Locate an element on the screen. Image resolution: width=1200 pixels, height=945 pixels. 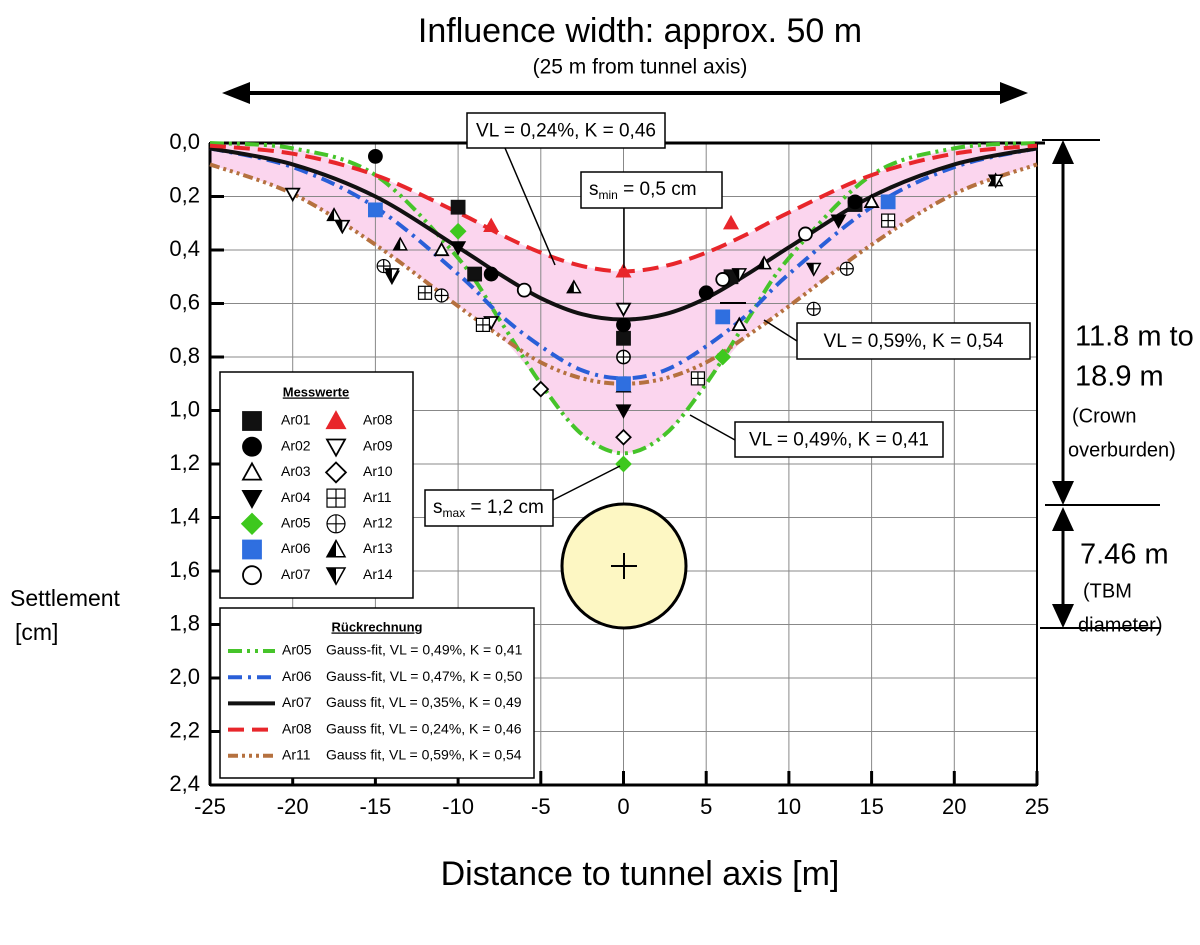
y-tick-label: 1,6 is located at coordinates (184, 569).